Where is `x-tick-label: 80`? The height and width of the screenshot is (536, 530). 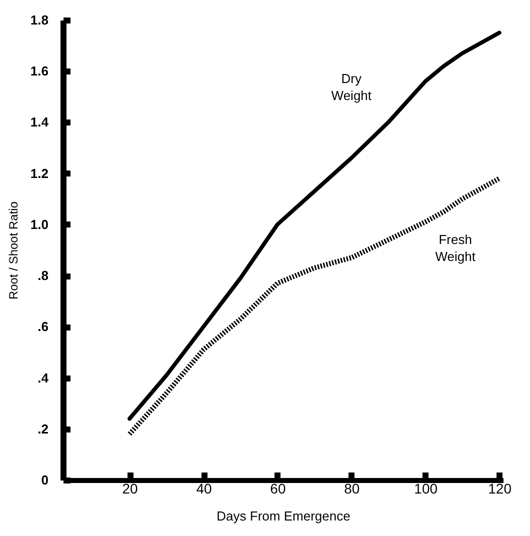
x-tick-label: 80 is located at coordinates (352, 488).